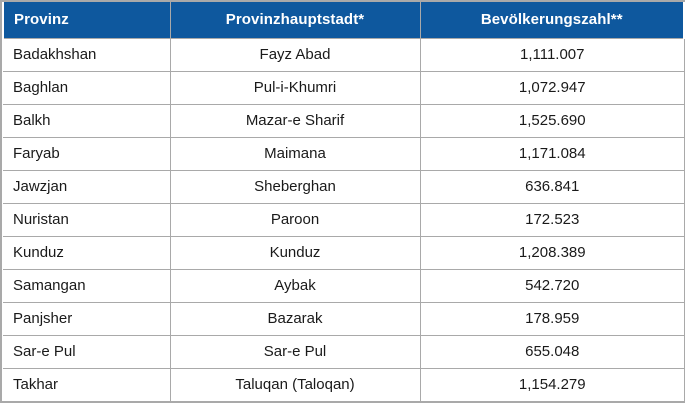  Describe the element at coordinates (294, 87) in the screenshot. I see `capital-cell: Pul-i-Khumri` at that location.